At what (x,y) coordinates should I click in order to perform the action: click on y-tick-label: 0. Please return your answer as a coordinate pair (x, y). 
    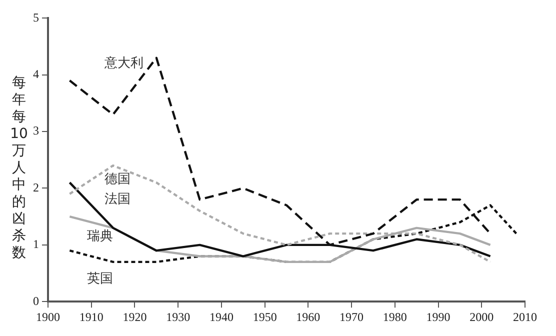
    Looking at the image, I should click on (36, 301).